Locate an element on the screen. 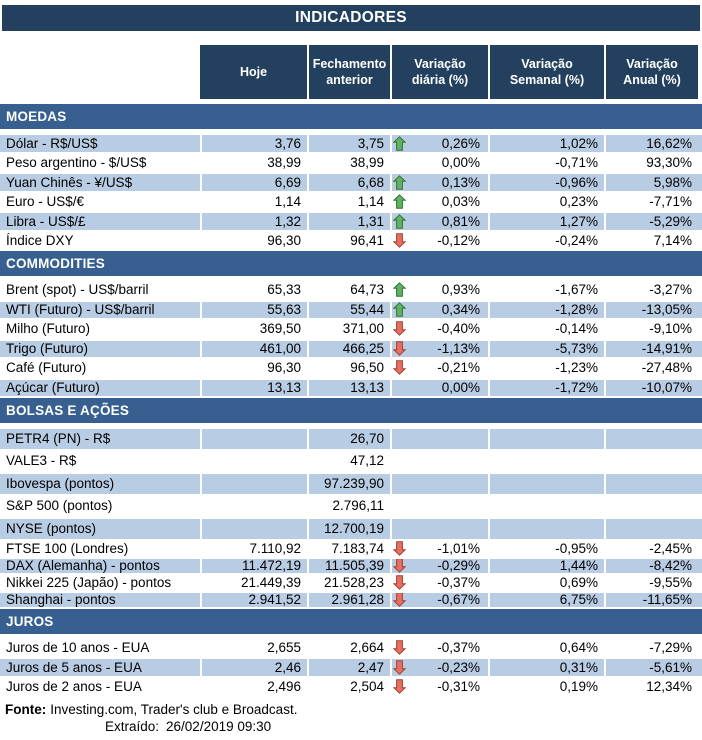 The width and height of the screenshot is (702, 740). cell-variacao-diaria: 0,00% is located at coordinates (439, 387).